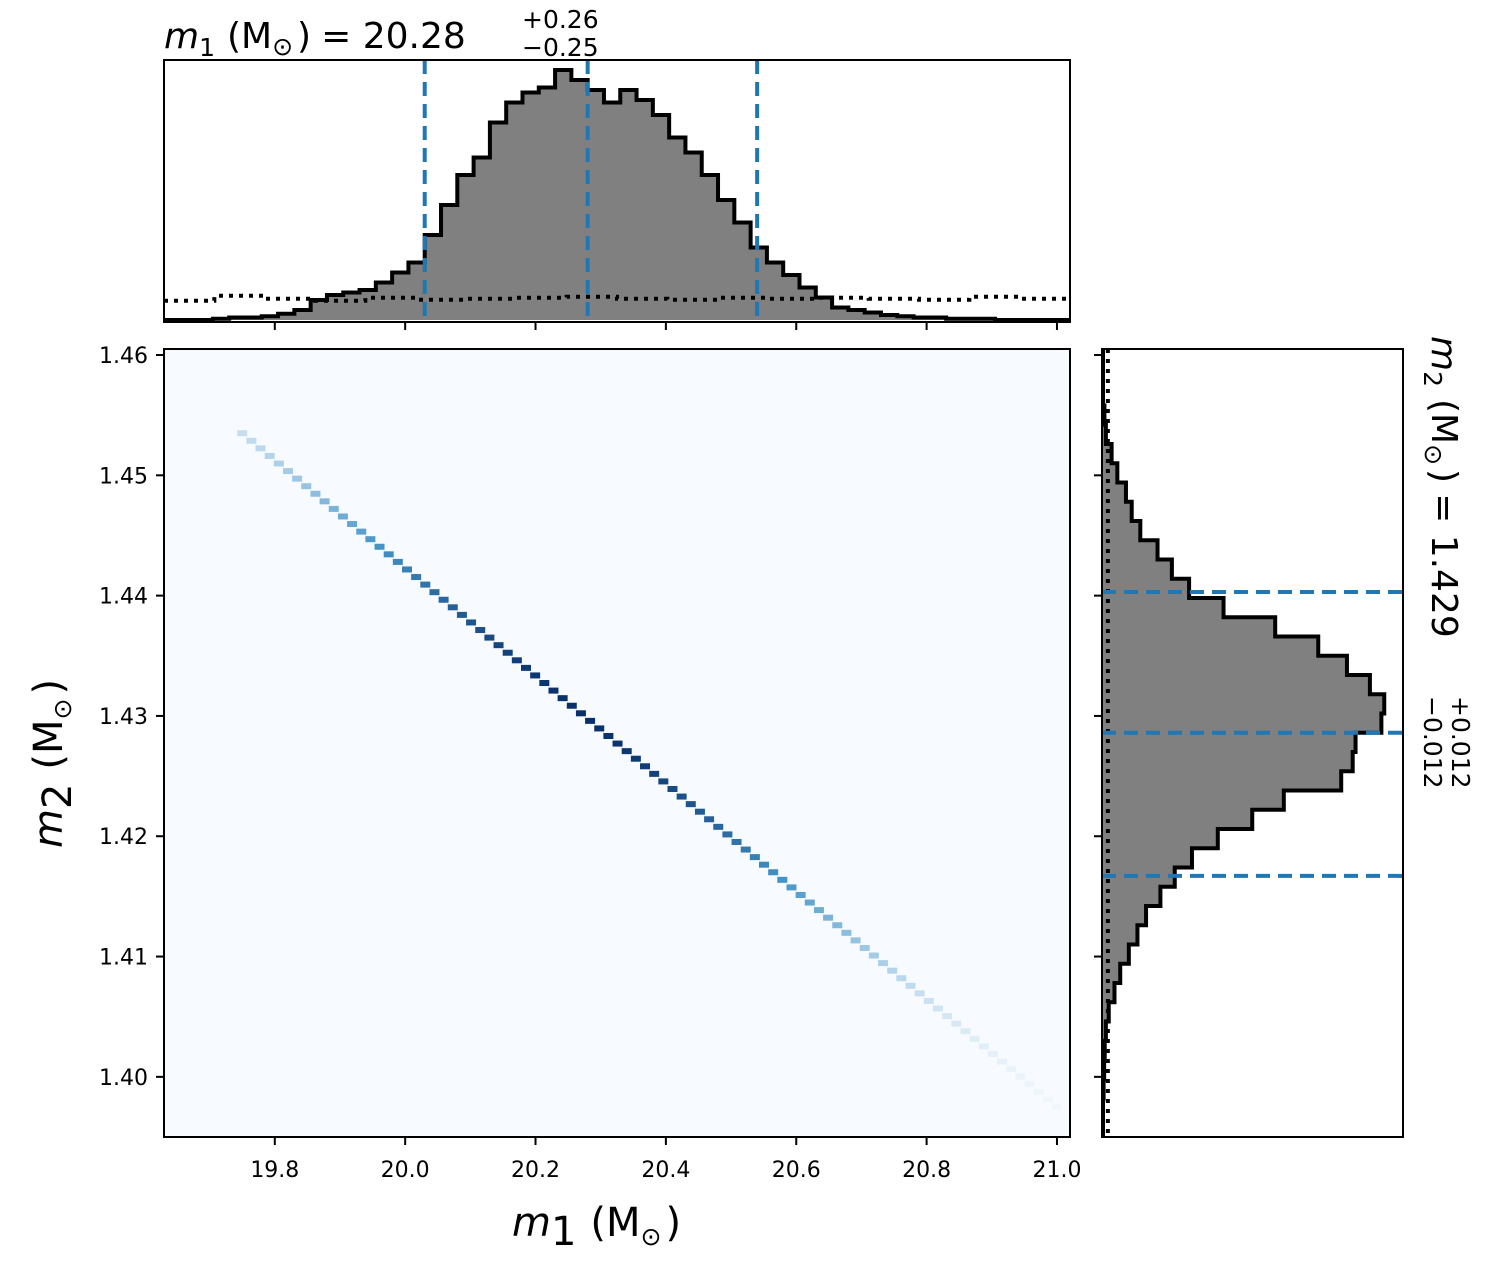 The height and width of the screenshot is (1266, 1492). Describe the element at coordinates (49, 744) in the screenshot. I see `y-title-unit: (M` at that location.